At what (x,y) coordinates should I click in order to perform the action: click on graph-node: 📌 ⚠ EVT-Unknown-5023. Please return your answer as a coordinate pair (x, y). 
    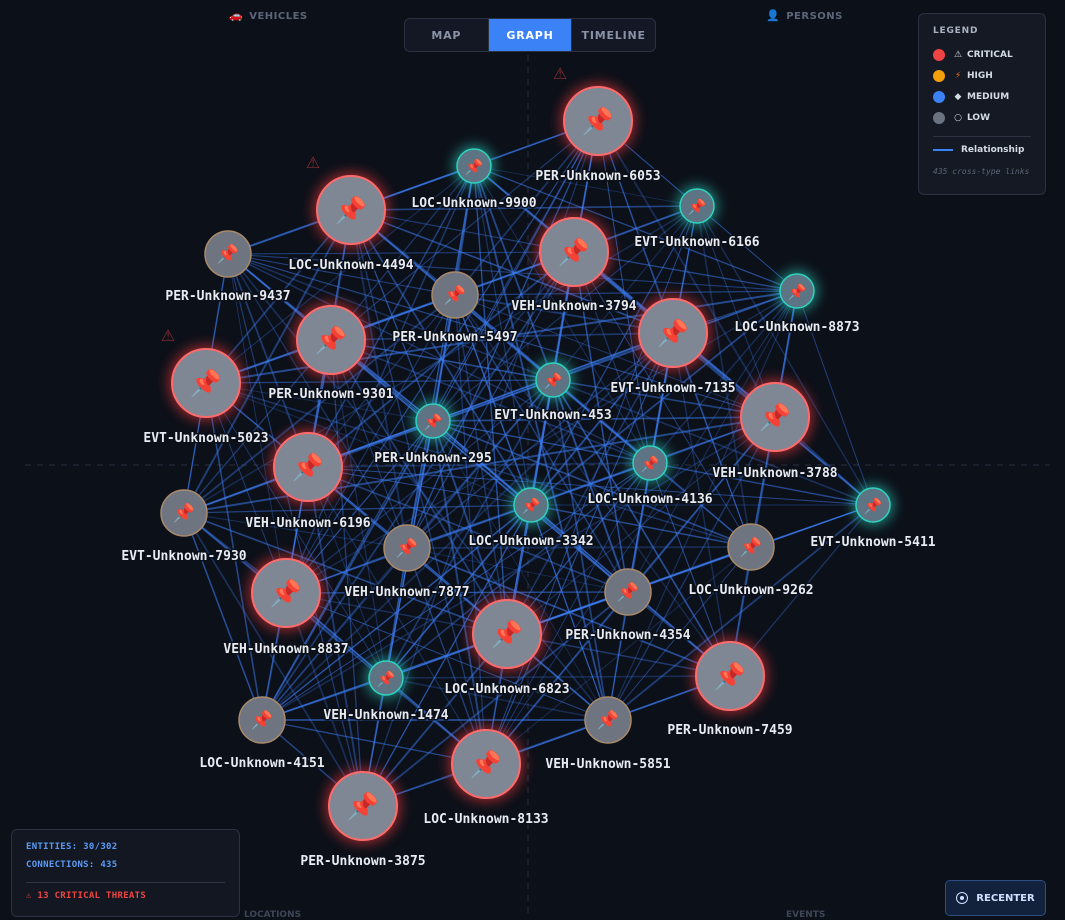
    Looking at the image, I should click on (206, 387).